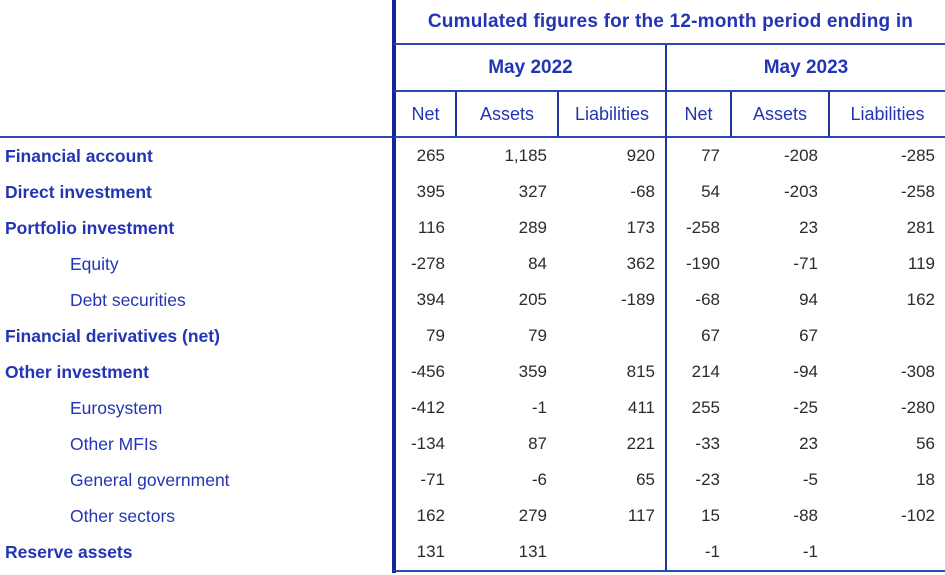  I want to click on column-group-may-2022: May 2022, so click(528, 68).